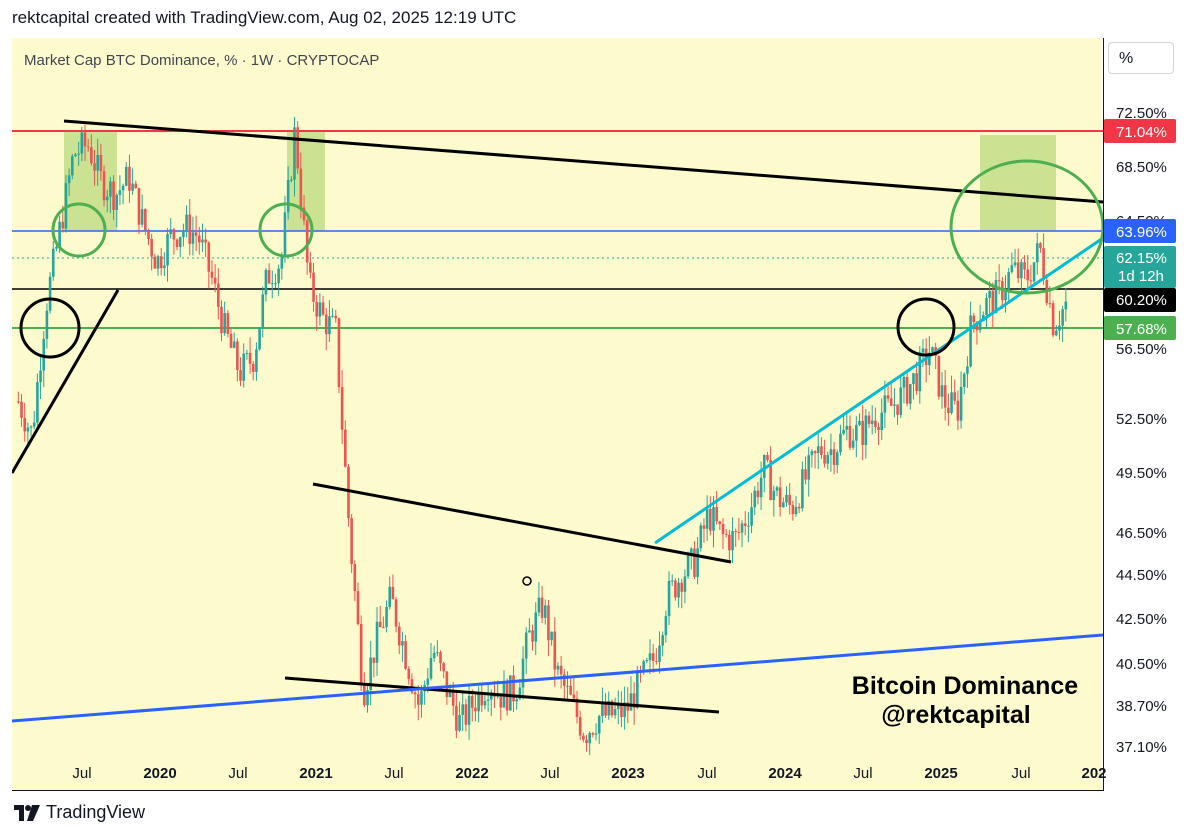 The height and width of the screenshot is (836, 1200). What do you see at coordinates (1141, 349) in the screenshot?
I see `price-tick-label: 56.50%` at bounding box center [1141, 349].